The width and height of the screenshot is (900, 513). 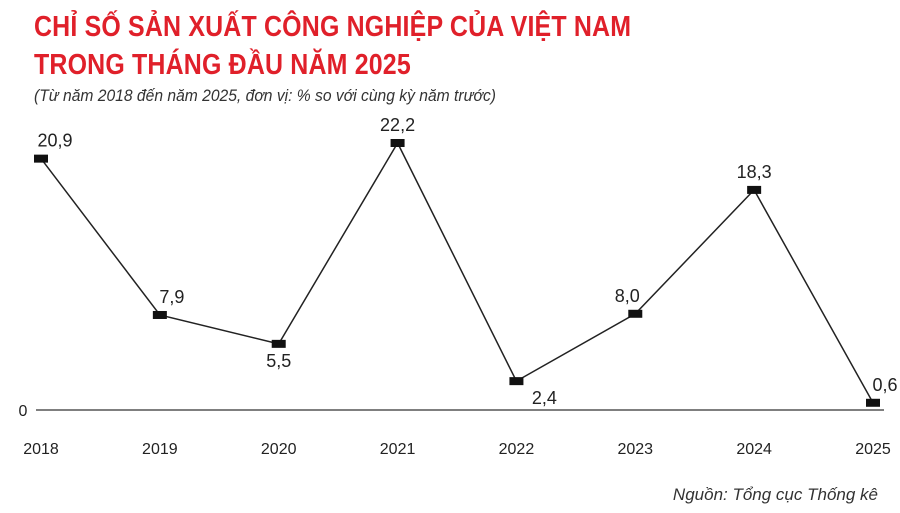 What do you see at coordinates (398, 449) in the screenshot?
I see `x-tick-label: 2021` at bounding box center [398, 449].